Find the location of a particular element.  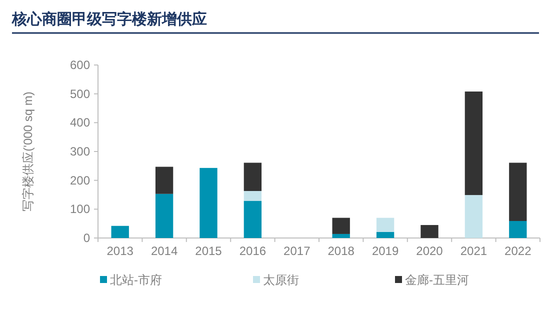

y-tick-label: 600 is located at coordinates (80, 65).